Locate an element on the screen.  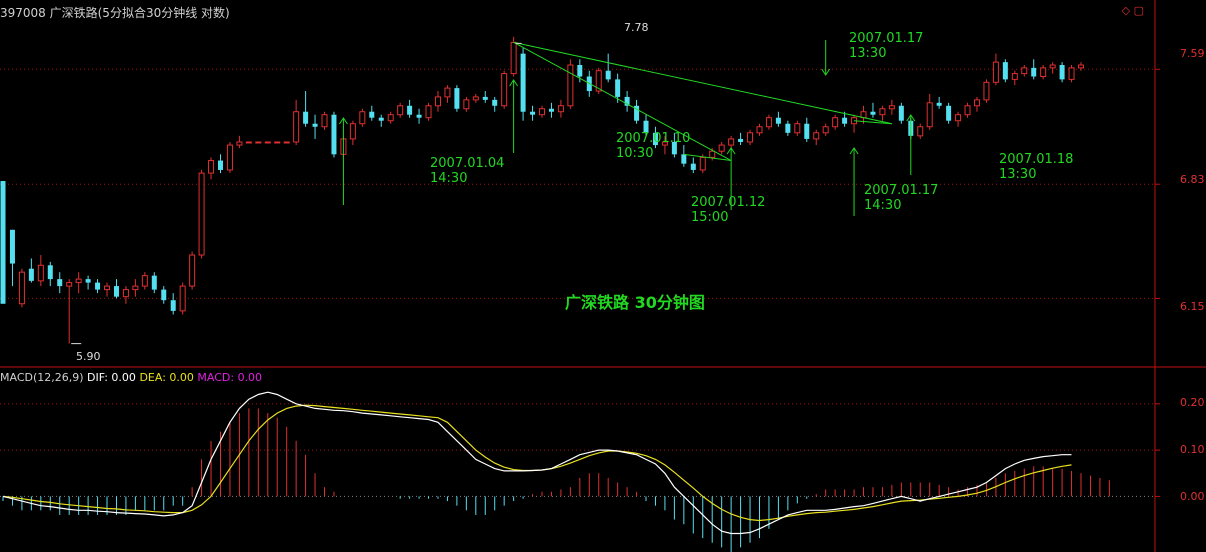
window-restore-icon: ▢ is located at coordinates (1138, 10).